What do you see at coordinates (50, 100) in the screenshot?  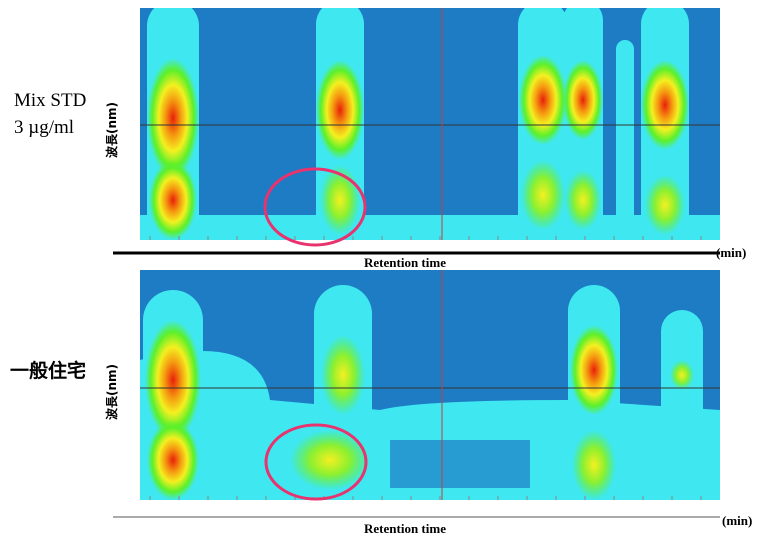 I see `sample-label: Mix STD` at bounding box center [50, 100].